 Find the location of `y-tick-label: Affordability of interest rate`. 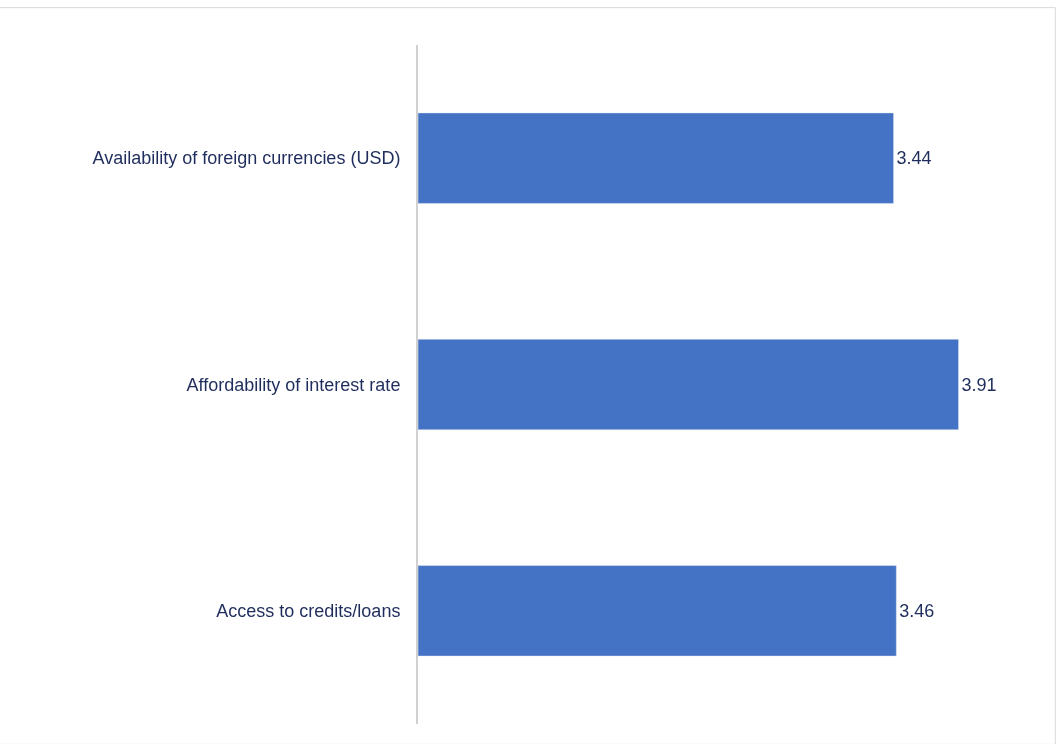

y-tick-label: Affordability of interest rate is located at coordinates (293, 384).